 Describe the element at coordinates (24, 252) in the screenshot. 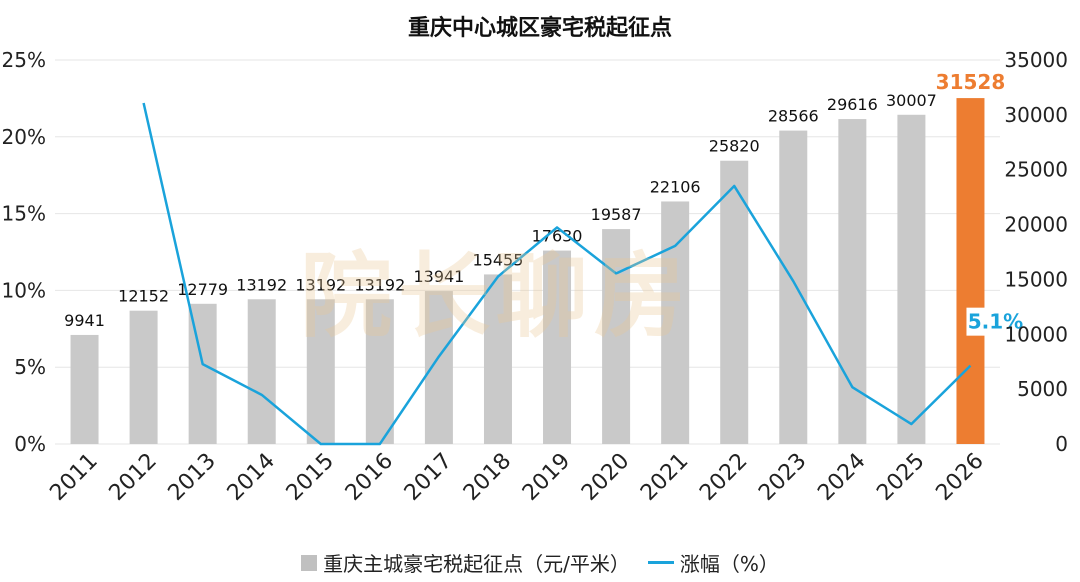

I see `left-axis-ticks: 0% 5% 10% 15% 20% 25%` at that location.